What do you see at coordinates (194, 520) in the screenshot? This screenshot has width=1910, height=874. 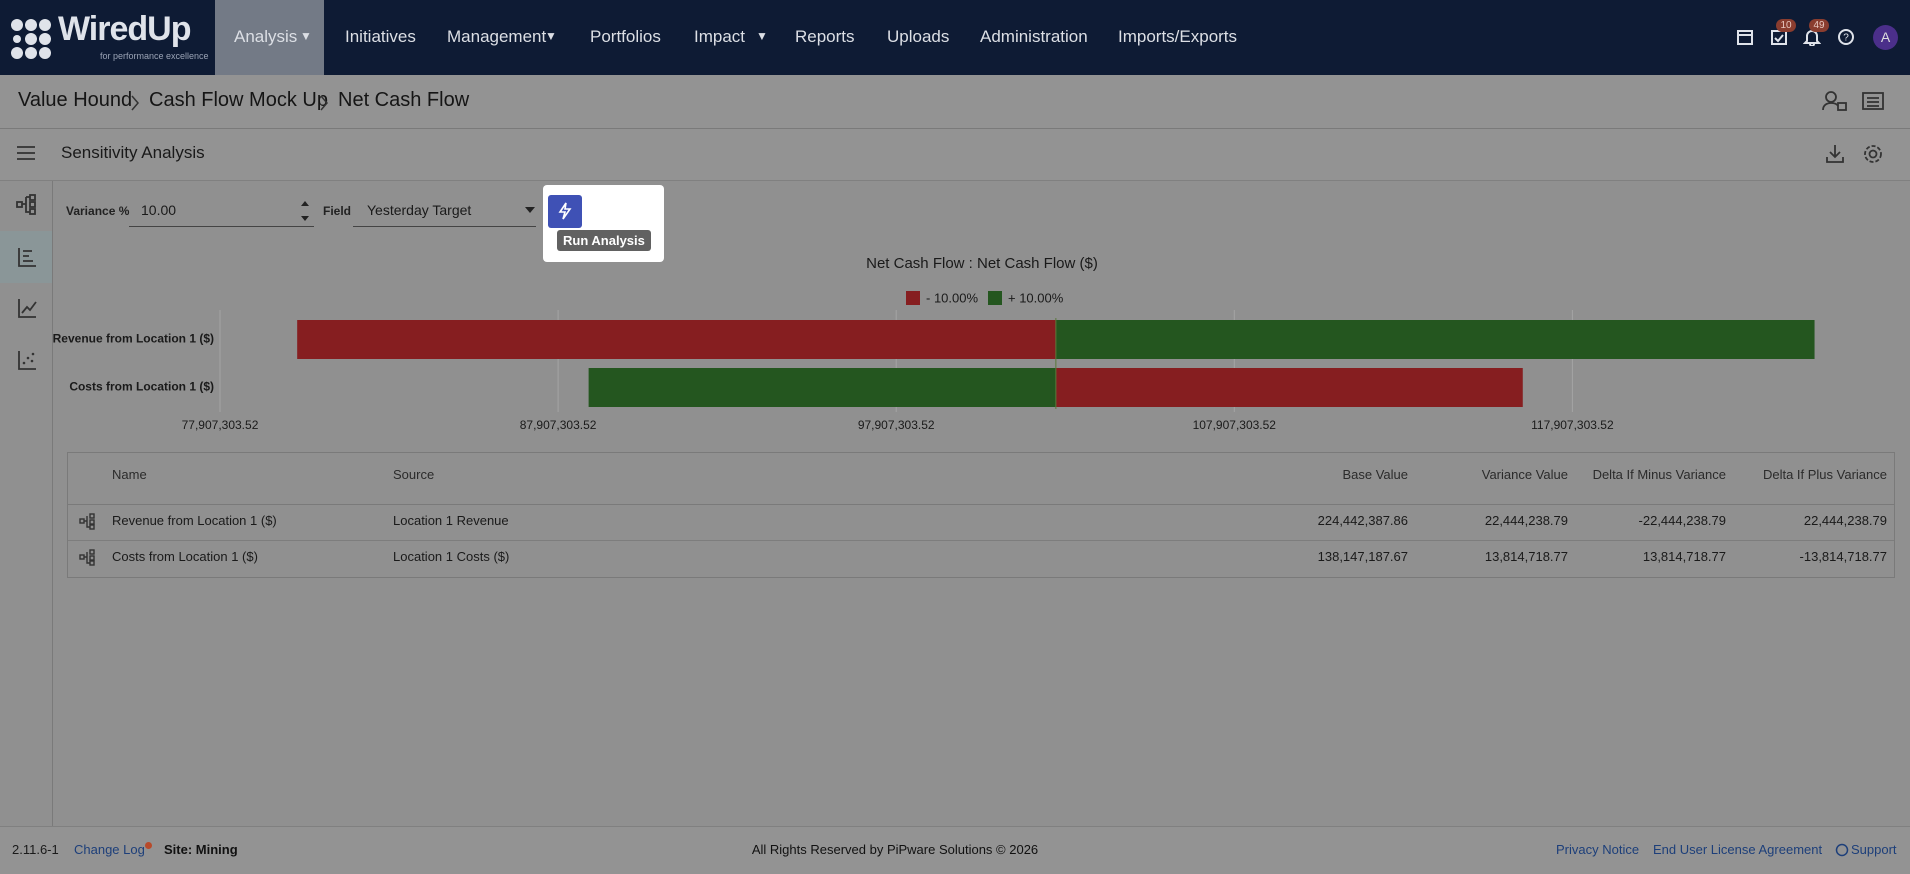 I see `table-cell: Revenue from Location 1 ($)` at bounding box center [194, 520].